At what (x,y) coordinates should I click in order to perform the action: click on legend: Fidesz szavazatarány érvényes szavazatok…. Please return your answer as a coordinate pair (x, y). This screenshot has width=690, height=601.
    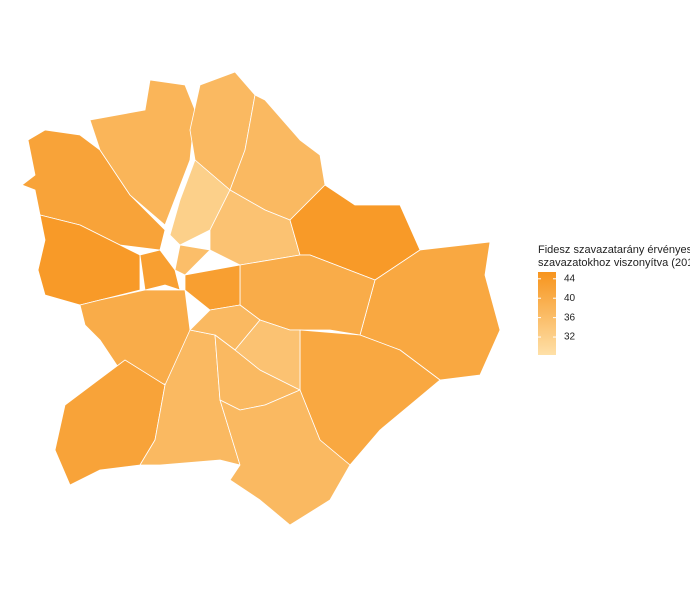
    Looking at the image, I should click on (614, 299).